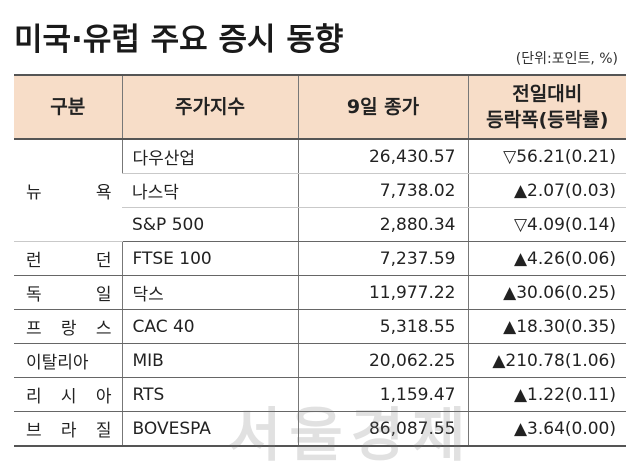 This screenshot has height=475, width=640. What do you see at coordinates (209, 360) in the screenshot?
I see `index-cell: MIB` at bounding box center [209, 360].